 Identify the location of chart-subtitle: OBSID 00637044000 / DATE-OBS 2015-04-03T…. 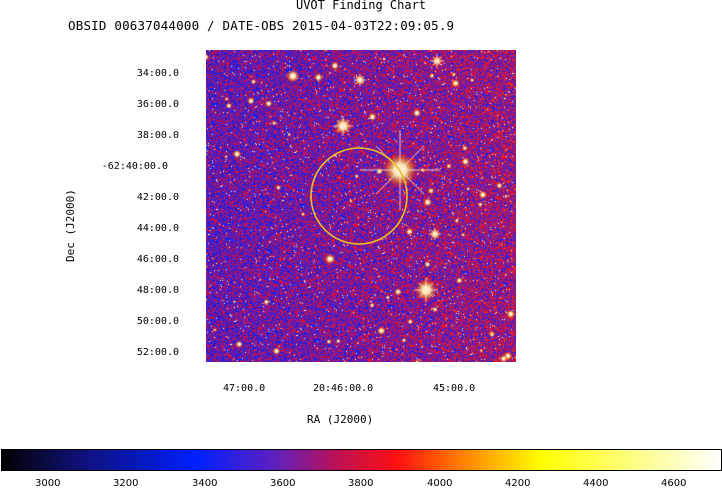
(261, 25).